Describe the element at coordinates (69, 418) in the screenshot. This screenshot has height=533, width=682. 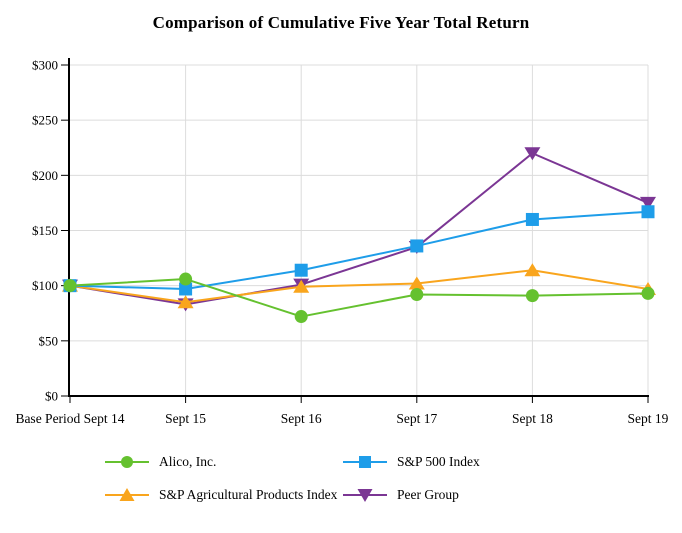
I see `x-axis-tick-label: Base Period Sept 14` at that location.